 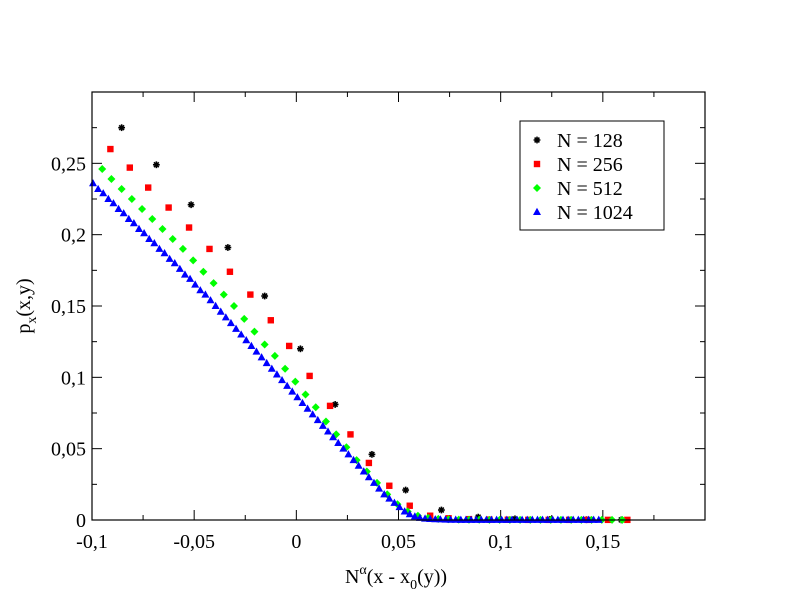 What do you see at coordinates (68, 307) in the screenshot?
I see `y-tick-label: 0,15` at bounding box center [68, 307].